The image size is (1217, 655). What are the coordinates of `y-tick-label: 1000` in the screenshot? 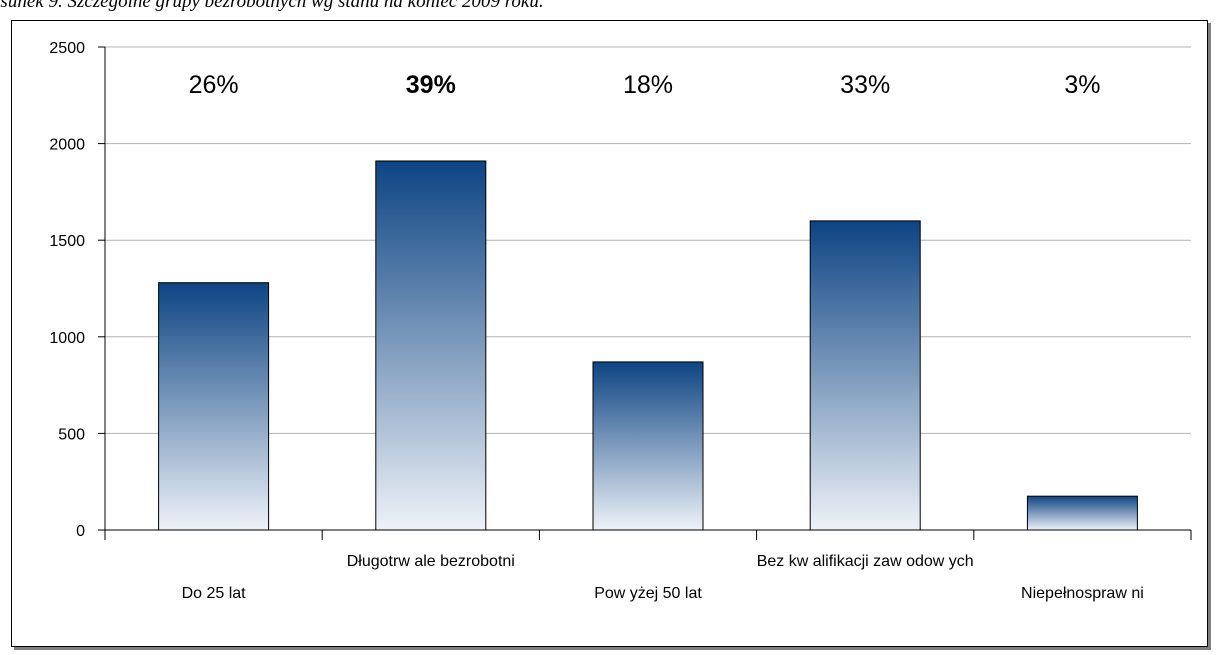 It's located at (67, 338).